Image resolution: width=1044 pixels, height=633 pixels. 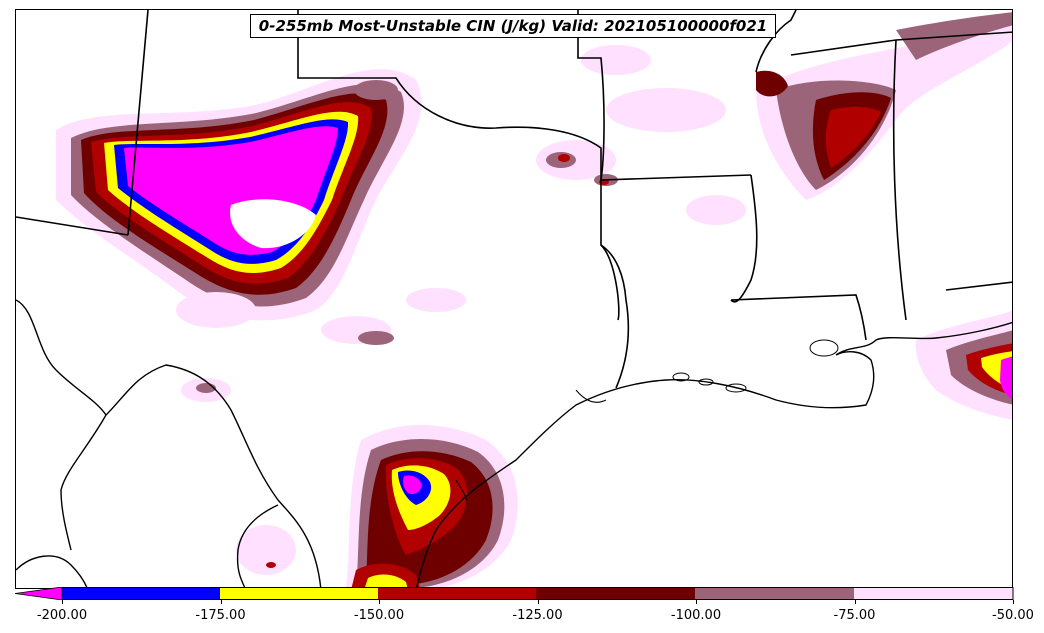 I want to click on colorbar-segment-neg175-neg150, so click(x=299, y=593).